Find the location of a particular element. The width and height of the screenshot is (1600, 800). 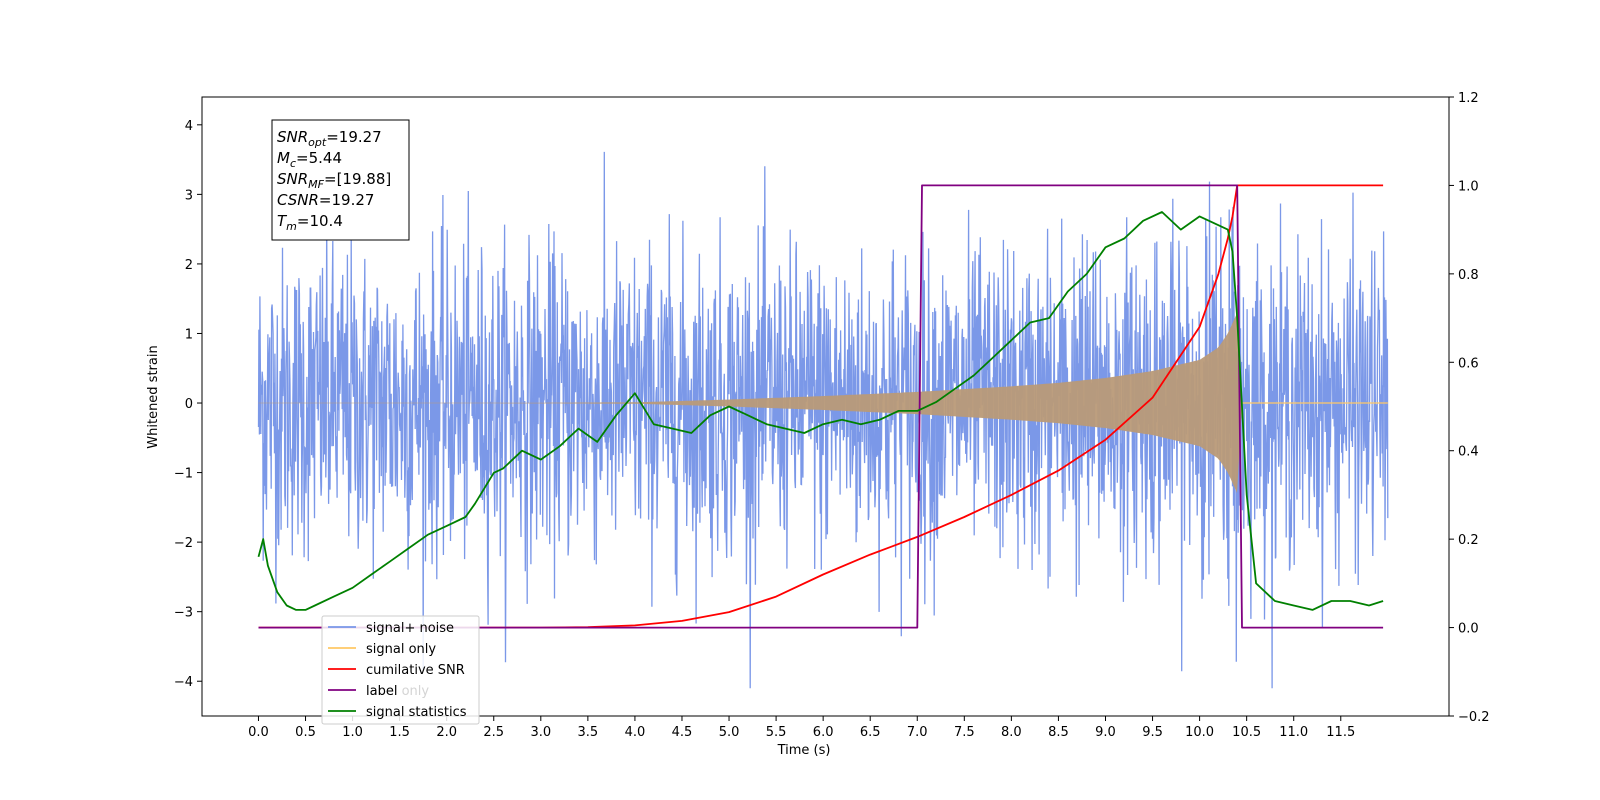

info-box-frame is located at coordinates (340, 180).